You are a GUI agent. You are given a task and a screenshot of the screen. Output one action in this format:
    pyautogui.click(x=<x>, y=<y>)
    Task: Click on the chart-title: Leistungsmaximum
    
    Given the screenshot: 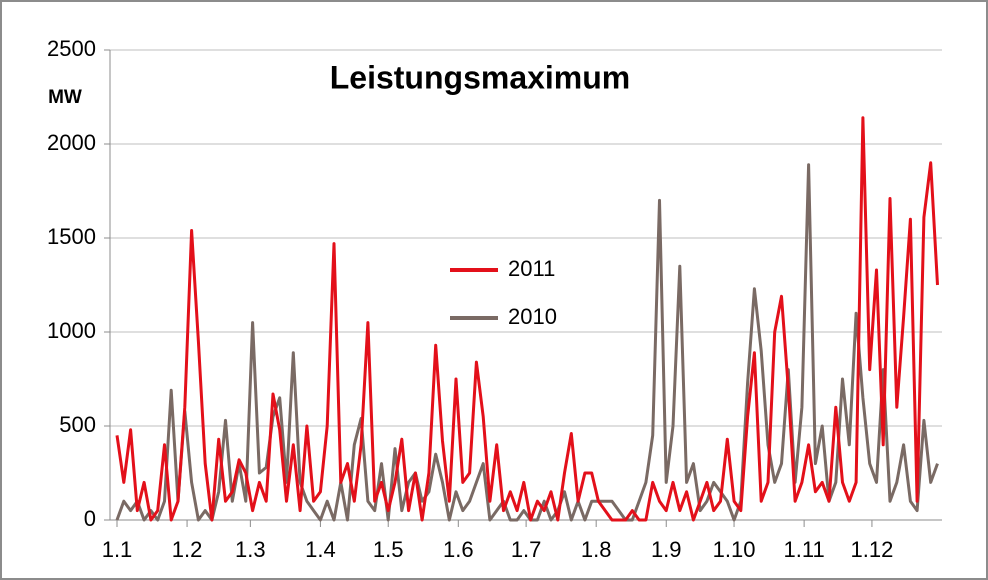 What is the action you would take?
    pyautogui.click(x=480, y=77)
    